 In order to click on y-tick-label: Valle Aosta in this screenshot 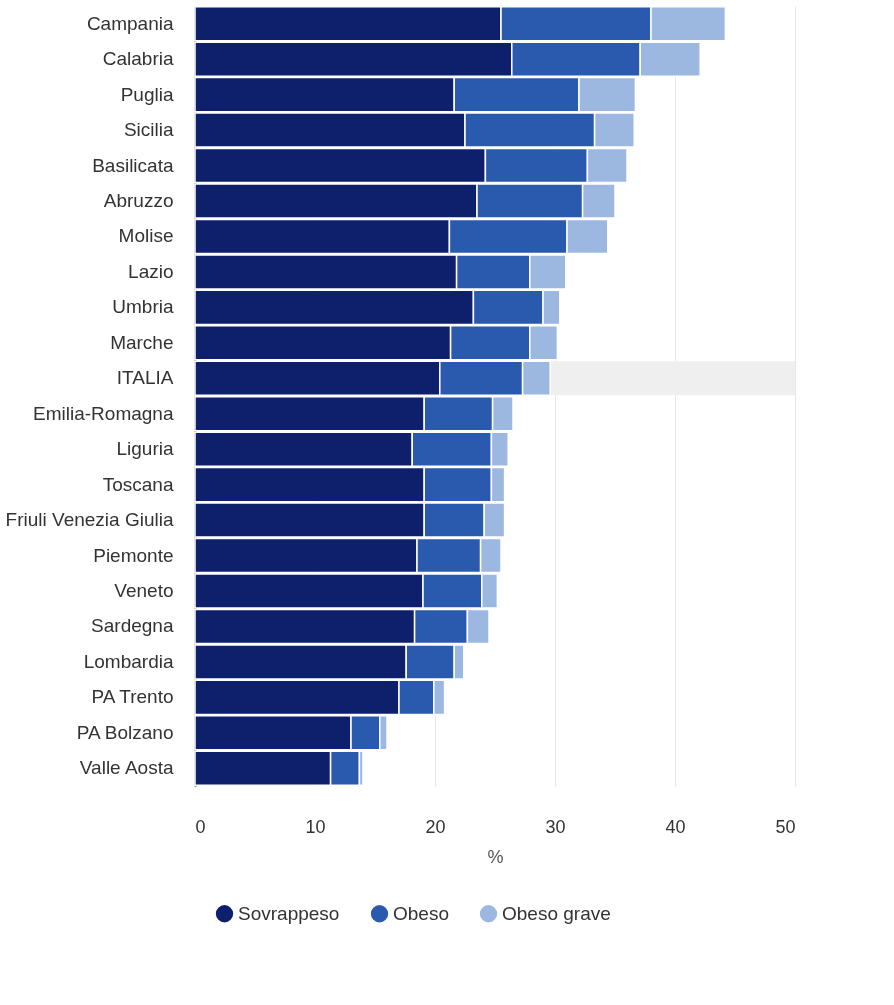, I will do `click(126, 768)`.